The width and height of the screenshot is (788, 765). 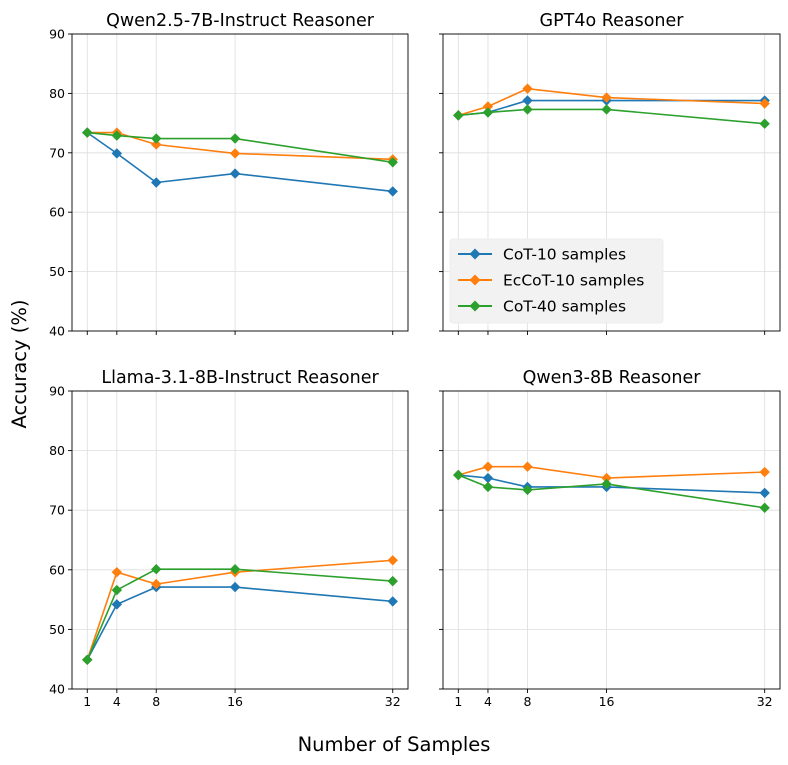 What do you see at coordinates (240, 378) in the screenshot?
I see `panel-title: Llama-3.1-8B-Instruct Reasoner` at bounding box center [240, 378].